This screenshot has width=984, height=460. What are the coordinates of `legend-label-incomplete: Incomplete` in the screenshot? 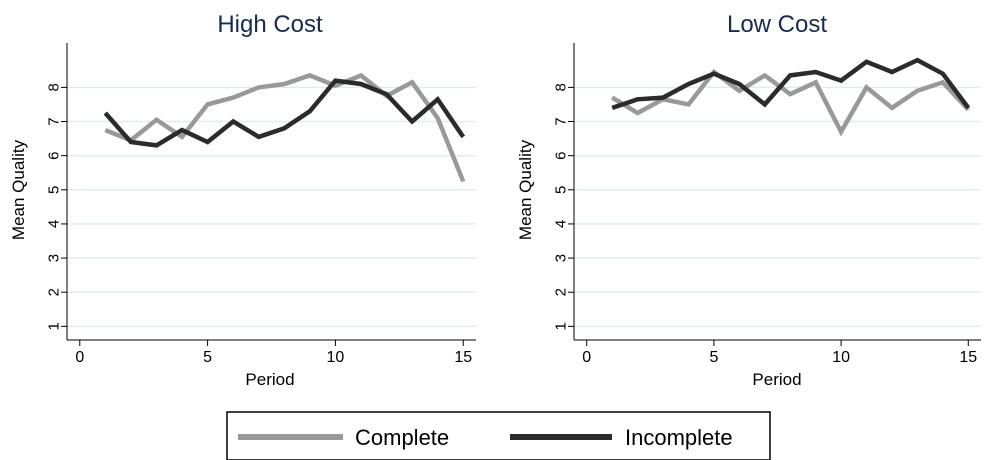 It's located at (679, 437).